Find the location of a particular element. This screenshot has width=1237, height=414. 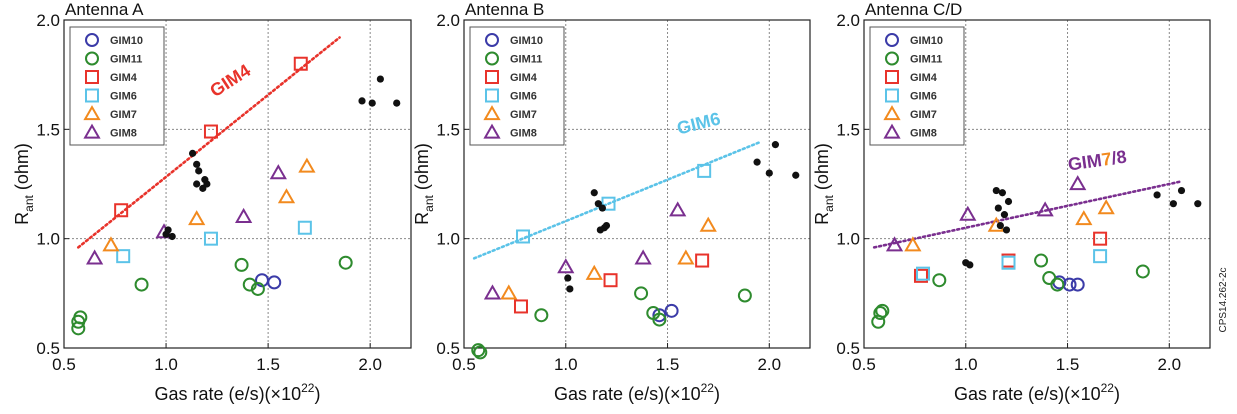

legend-marker-gim10 is located at coordinates (892, 40).